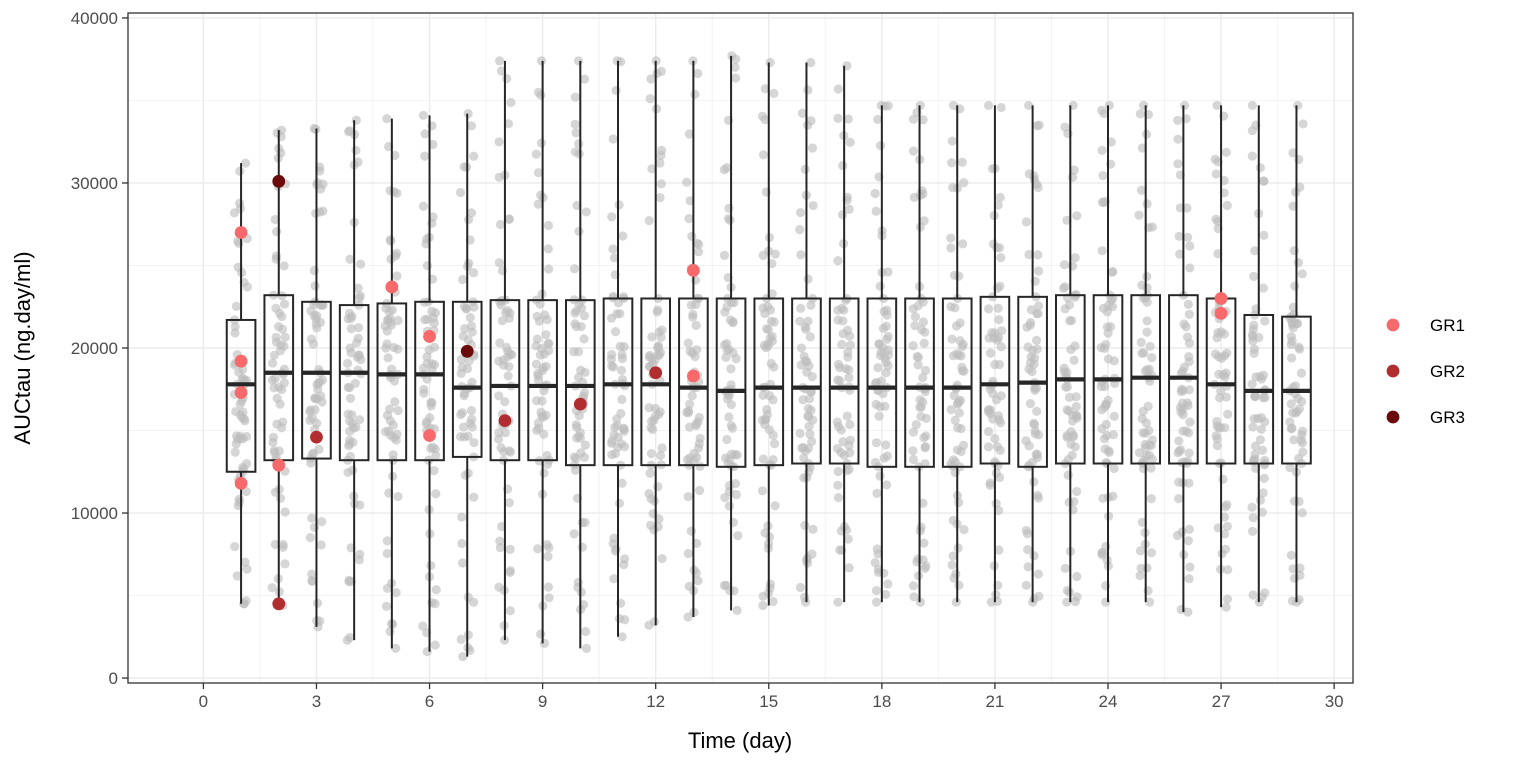 Image resolution: width=1536 pixels, height=768 pixels. What do you see at coordinates (1425, 371) in the screenshot?
I see `legend: GR1 GR2 GR3` at bounding box center [1425, 371].